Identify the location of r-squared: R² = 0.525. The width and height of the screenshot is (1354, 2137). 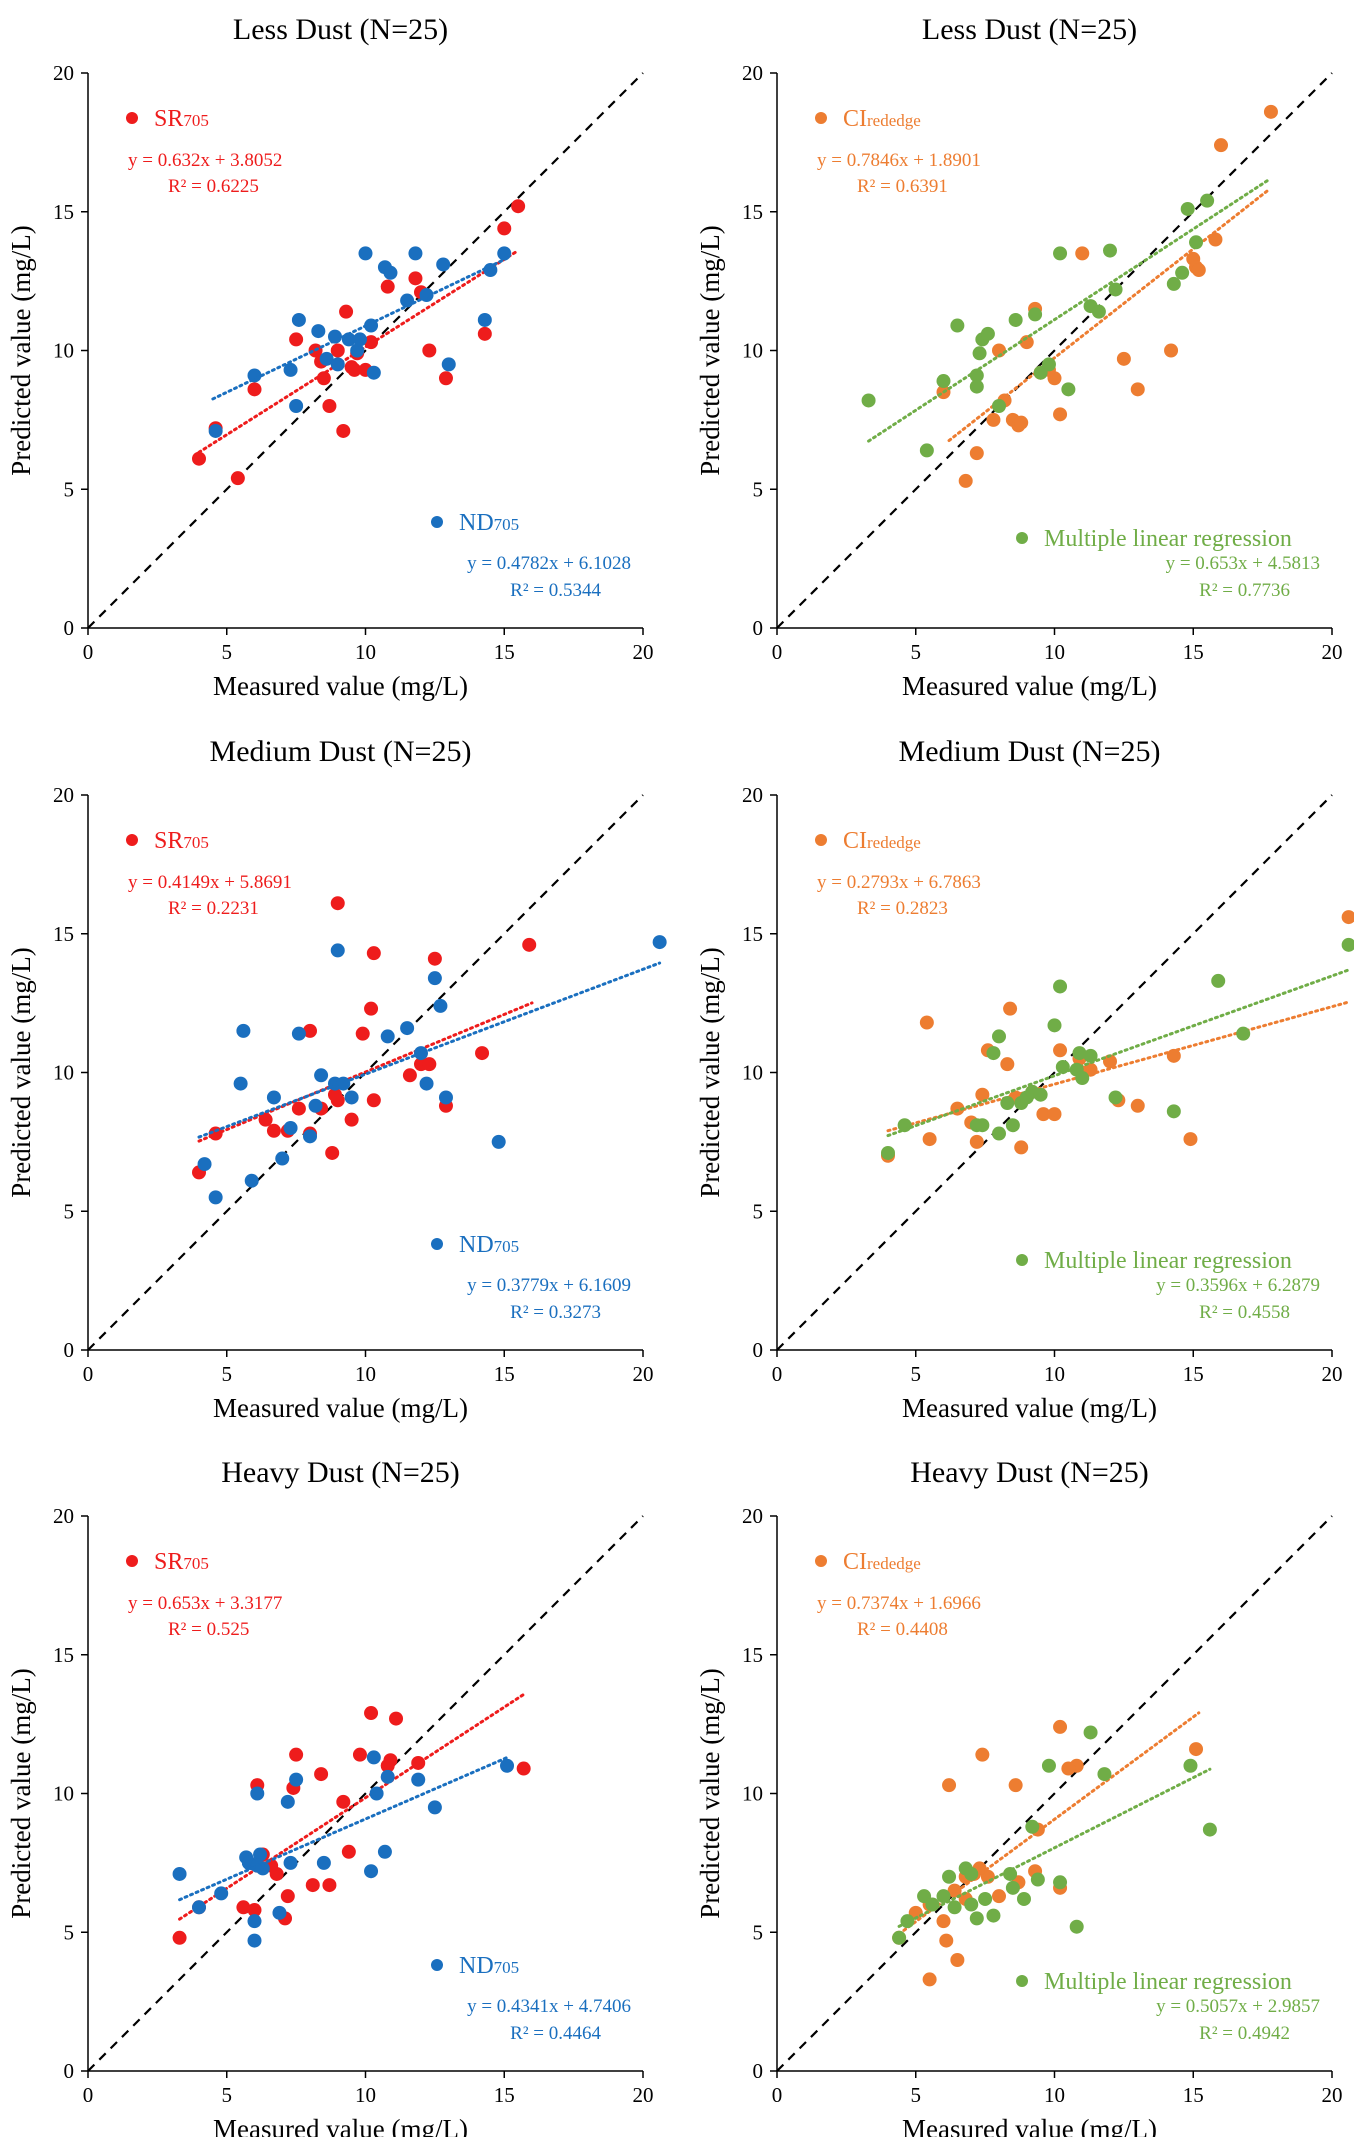
(208, 1629).